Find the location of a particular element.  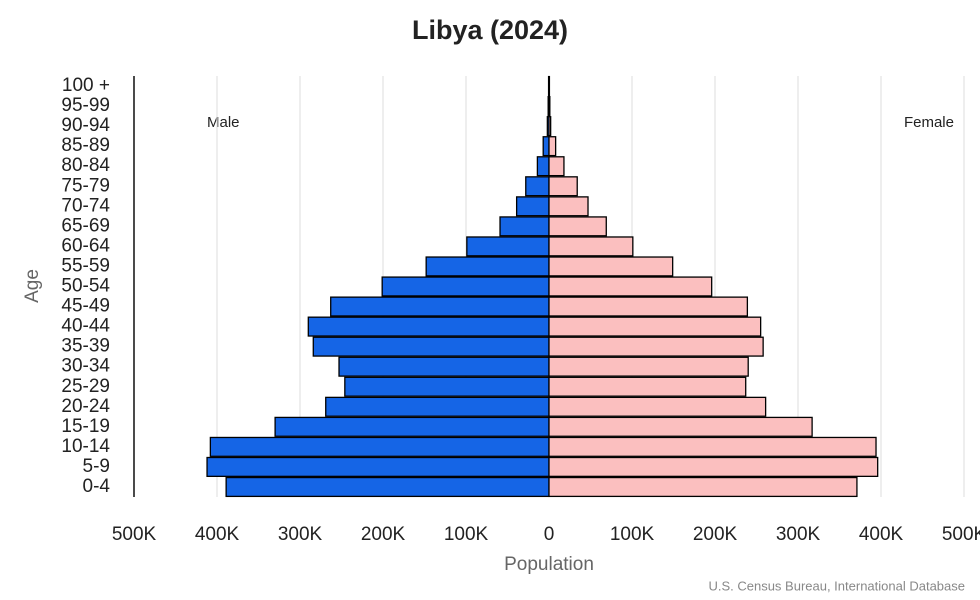

y-tick-label: 60-64 is located at coordinates (85, 245).